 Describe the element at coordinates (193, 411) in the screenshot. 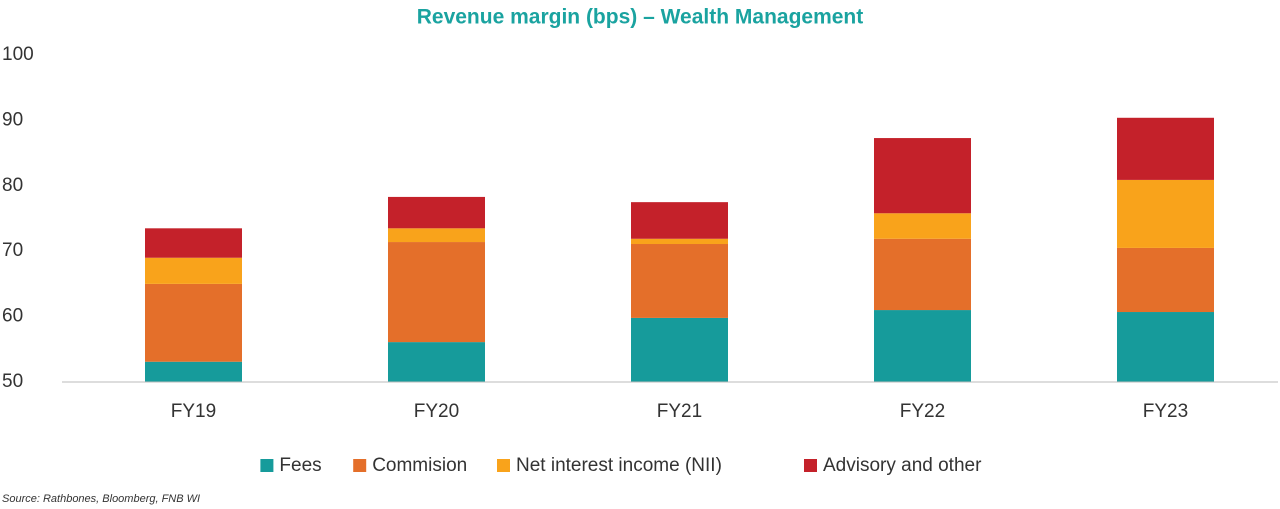

I see `x-tick-label: FY19` at that location.